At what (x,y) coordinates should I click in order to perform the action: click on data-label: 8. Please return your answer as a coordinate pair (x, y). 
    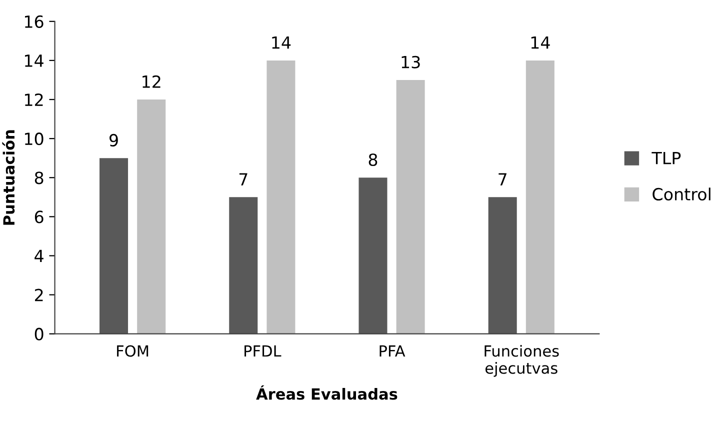
    Looking at the image, I should click on (373, 159).